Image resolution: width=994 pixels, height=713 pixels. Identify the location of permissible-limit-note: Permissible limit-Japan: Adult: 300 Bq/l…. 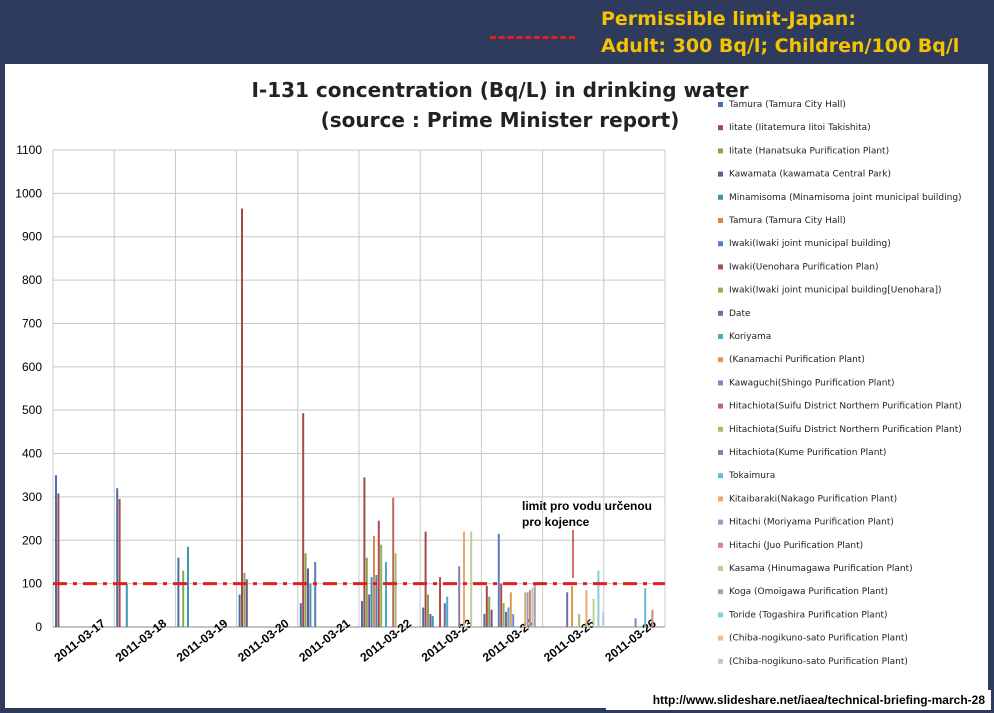
(780, 33).